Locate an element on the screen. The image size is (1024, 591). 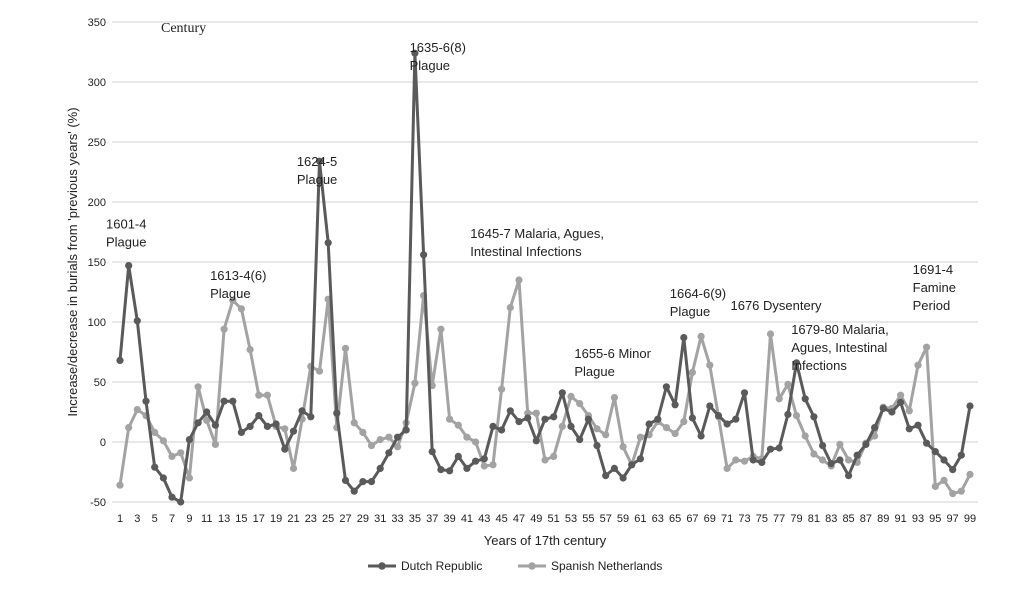
y-tick-label: -50 is located at coordinates (98, 503).